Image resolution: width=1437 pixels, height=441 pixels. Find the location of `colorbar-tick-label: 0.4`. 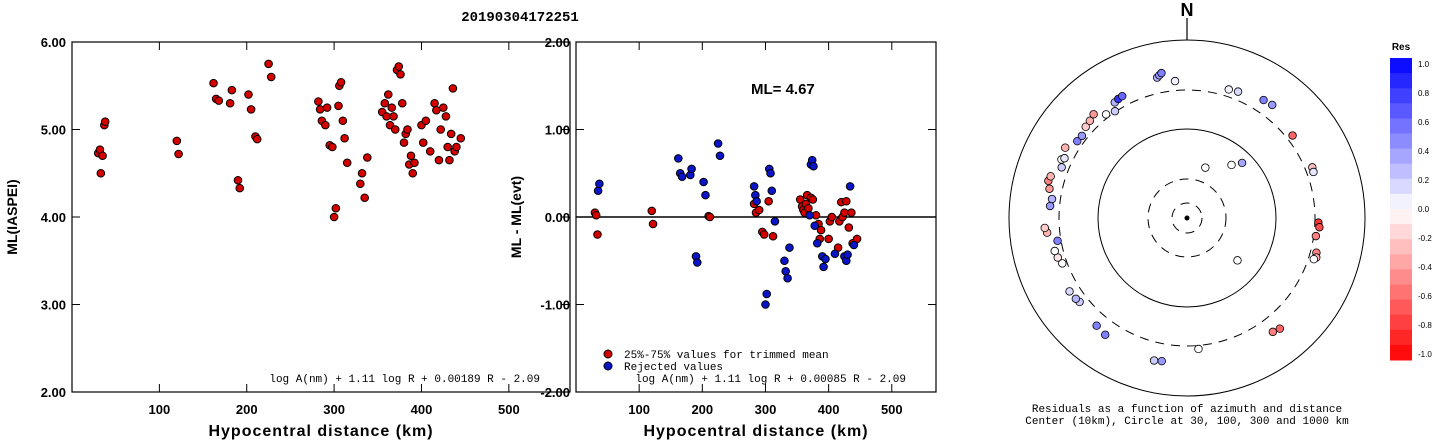

colorbar-tick-label: 0.4 is located at coordinates (1424, 151).